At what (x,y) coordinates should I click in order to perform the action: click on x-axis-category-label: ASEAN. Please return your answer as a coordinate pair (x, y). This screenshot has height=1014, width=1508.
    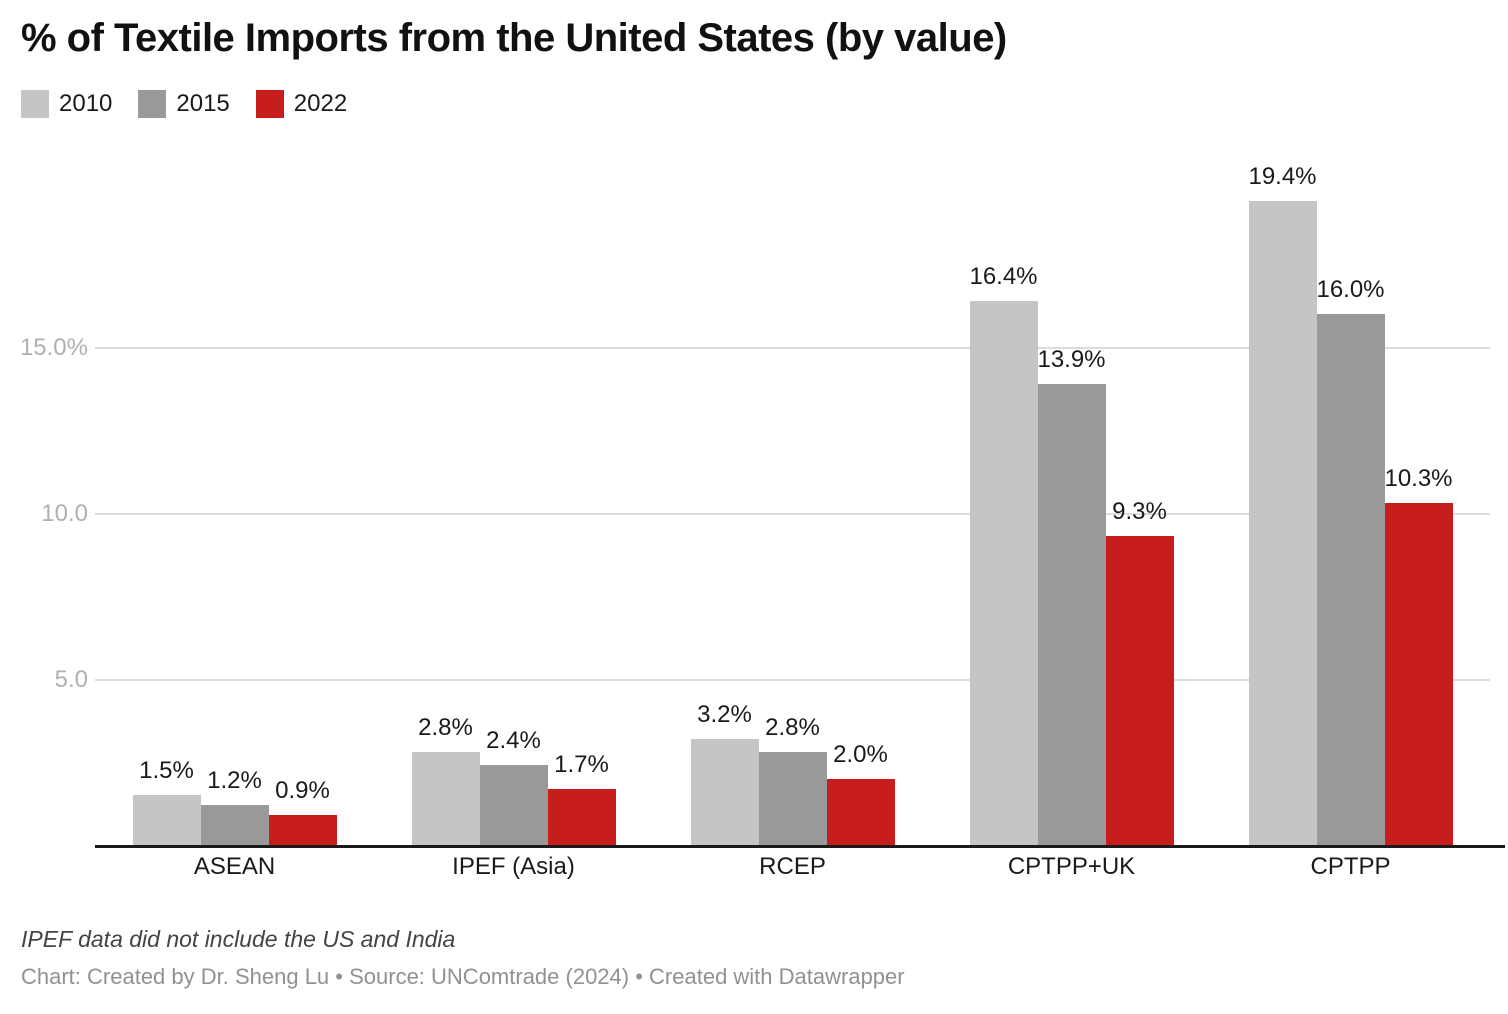
    Looking at the image, I should click on (234, 866).